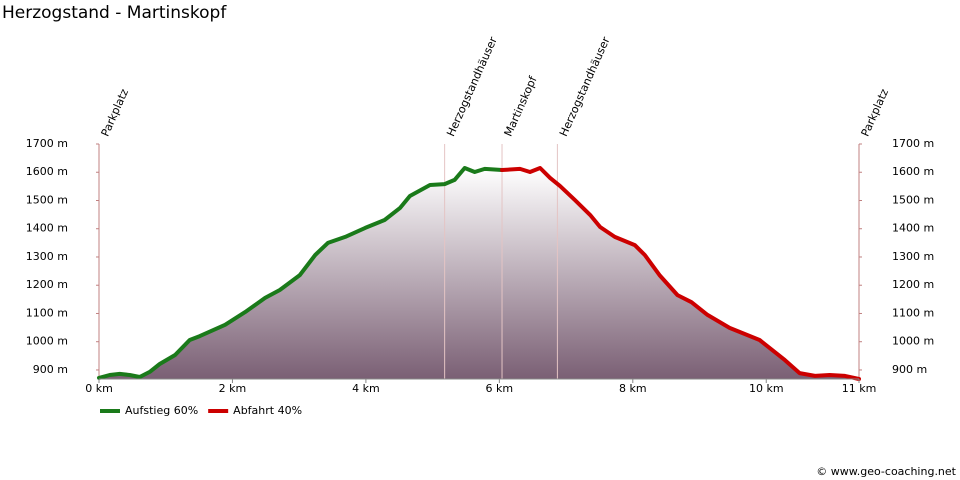 The width and height of the screenshot is (960, 480). What do you see at coordinates (909, 369) in the screenshot?
I see `y2-tick-label: 900 m` at bounding box center [909, 369].